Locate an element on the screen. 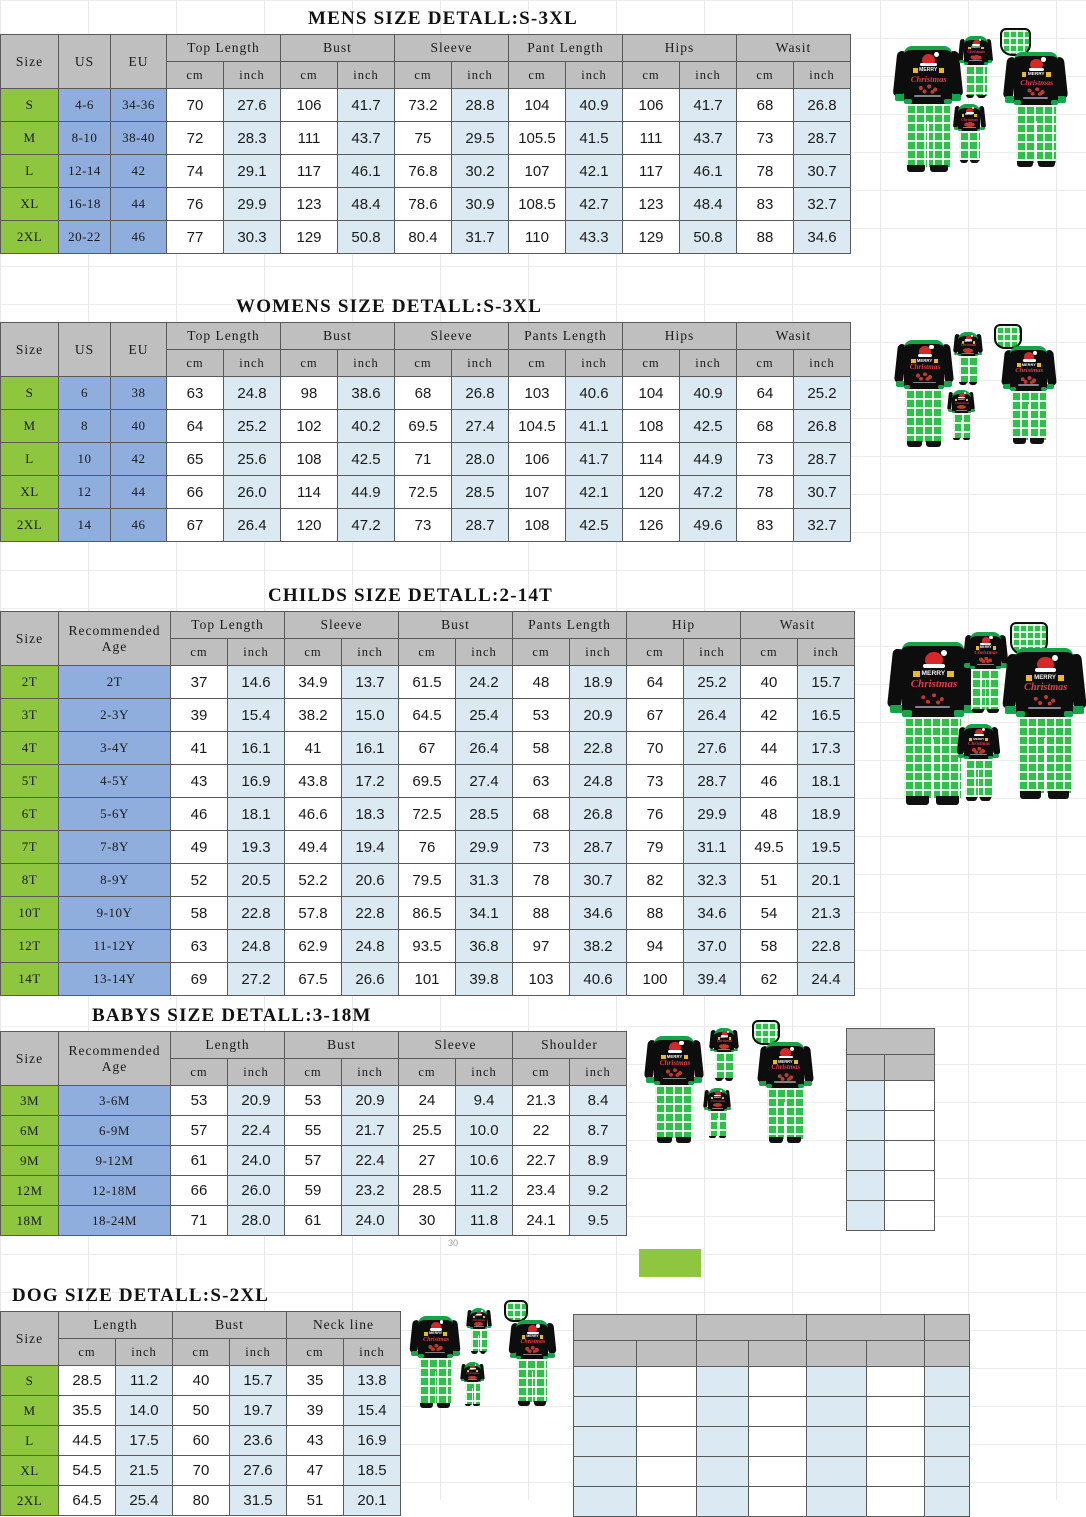  cell-measure: 80.4 is located at coordinates (423, 237).